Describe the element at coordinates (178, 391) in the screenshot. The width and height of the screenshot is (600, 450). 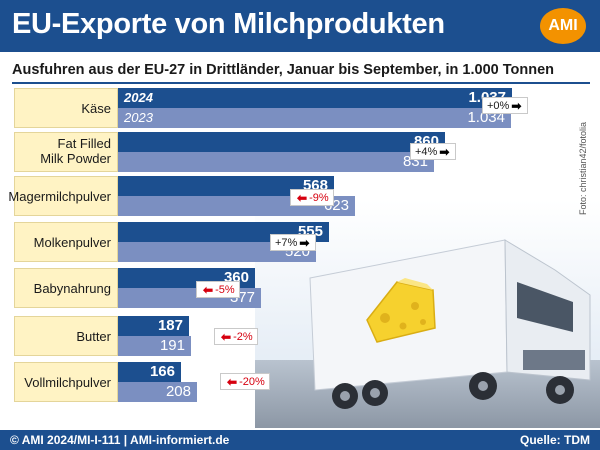
I see `data-label: 208` at that location.